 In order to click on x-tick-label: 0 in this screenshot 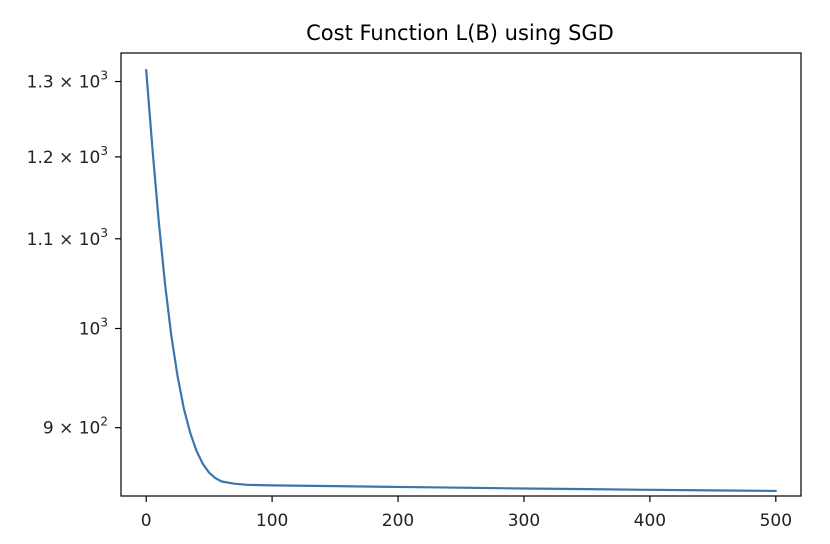, I will do `click(146, 521)`.